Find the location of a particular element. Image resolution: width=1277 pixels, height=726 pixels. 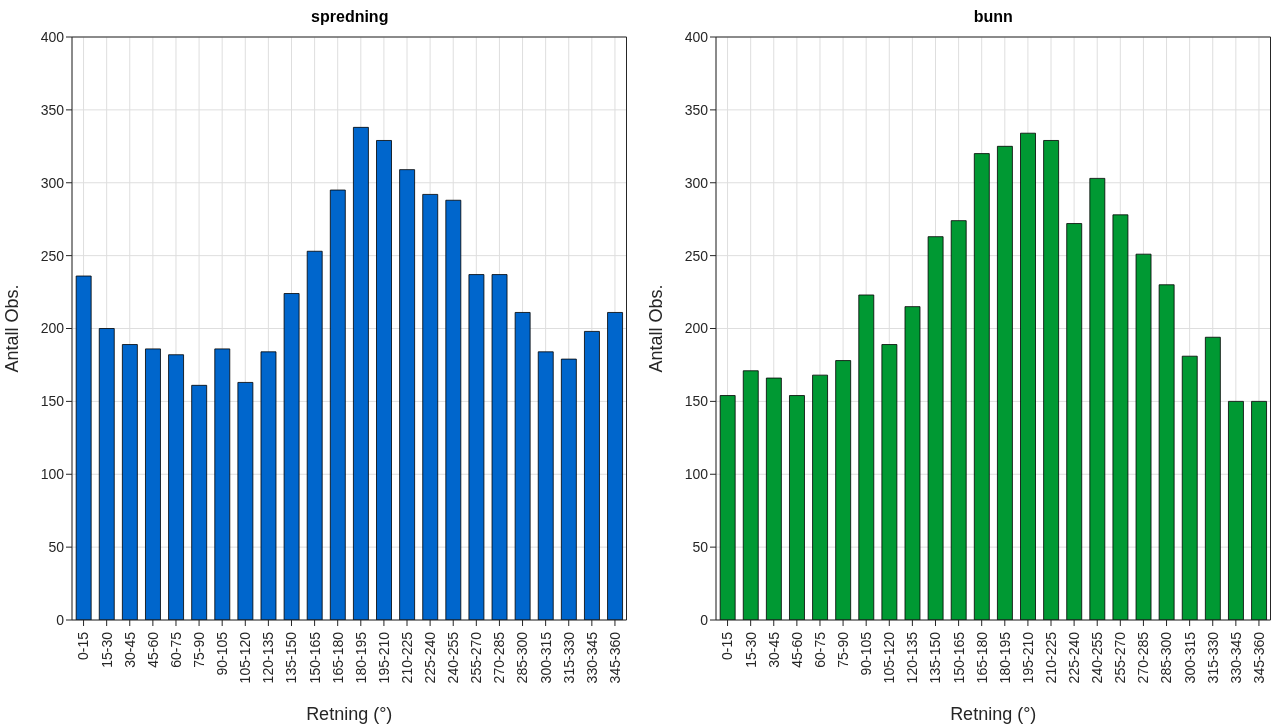

y-tick-label: 50 is located at coordinates (56, 547).